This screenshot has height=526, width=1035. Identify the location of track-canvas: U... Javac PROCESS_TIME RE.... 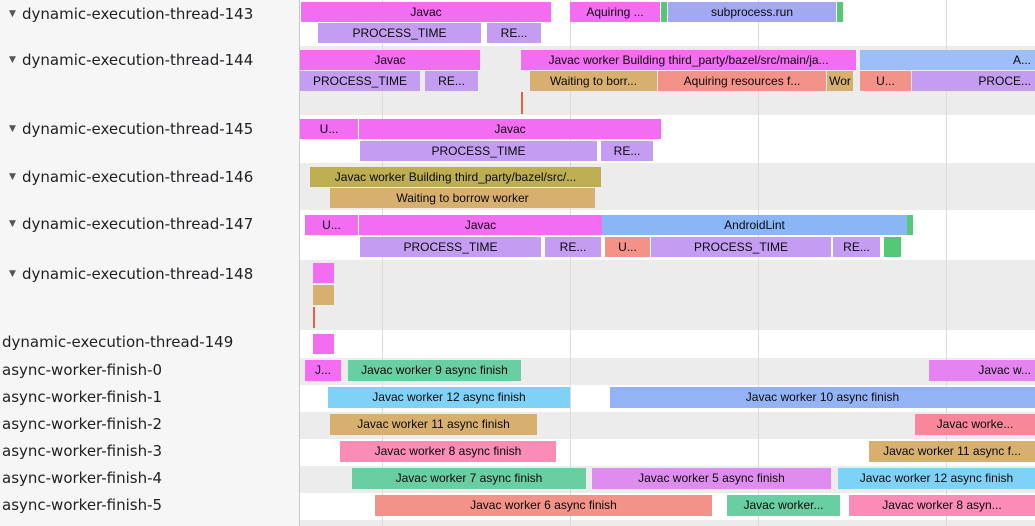
(667, 139).